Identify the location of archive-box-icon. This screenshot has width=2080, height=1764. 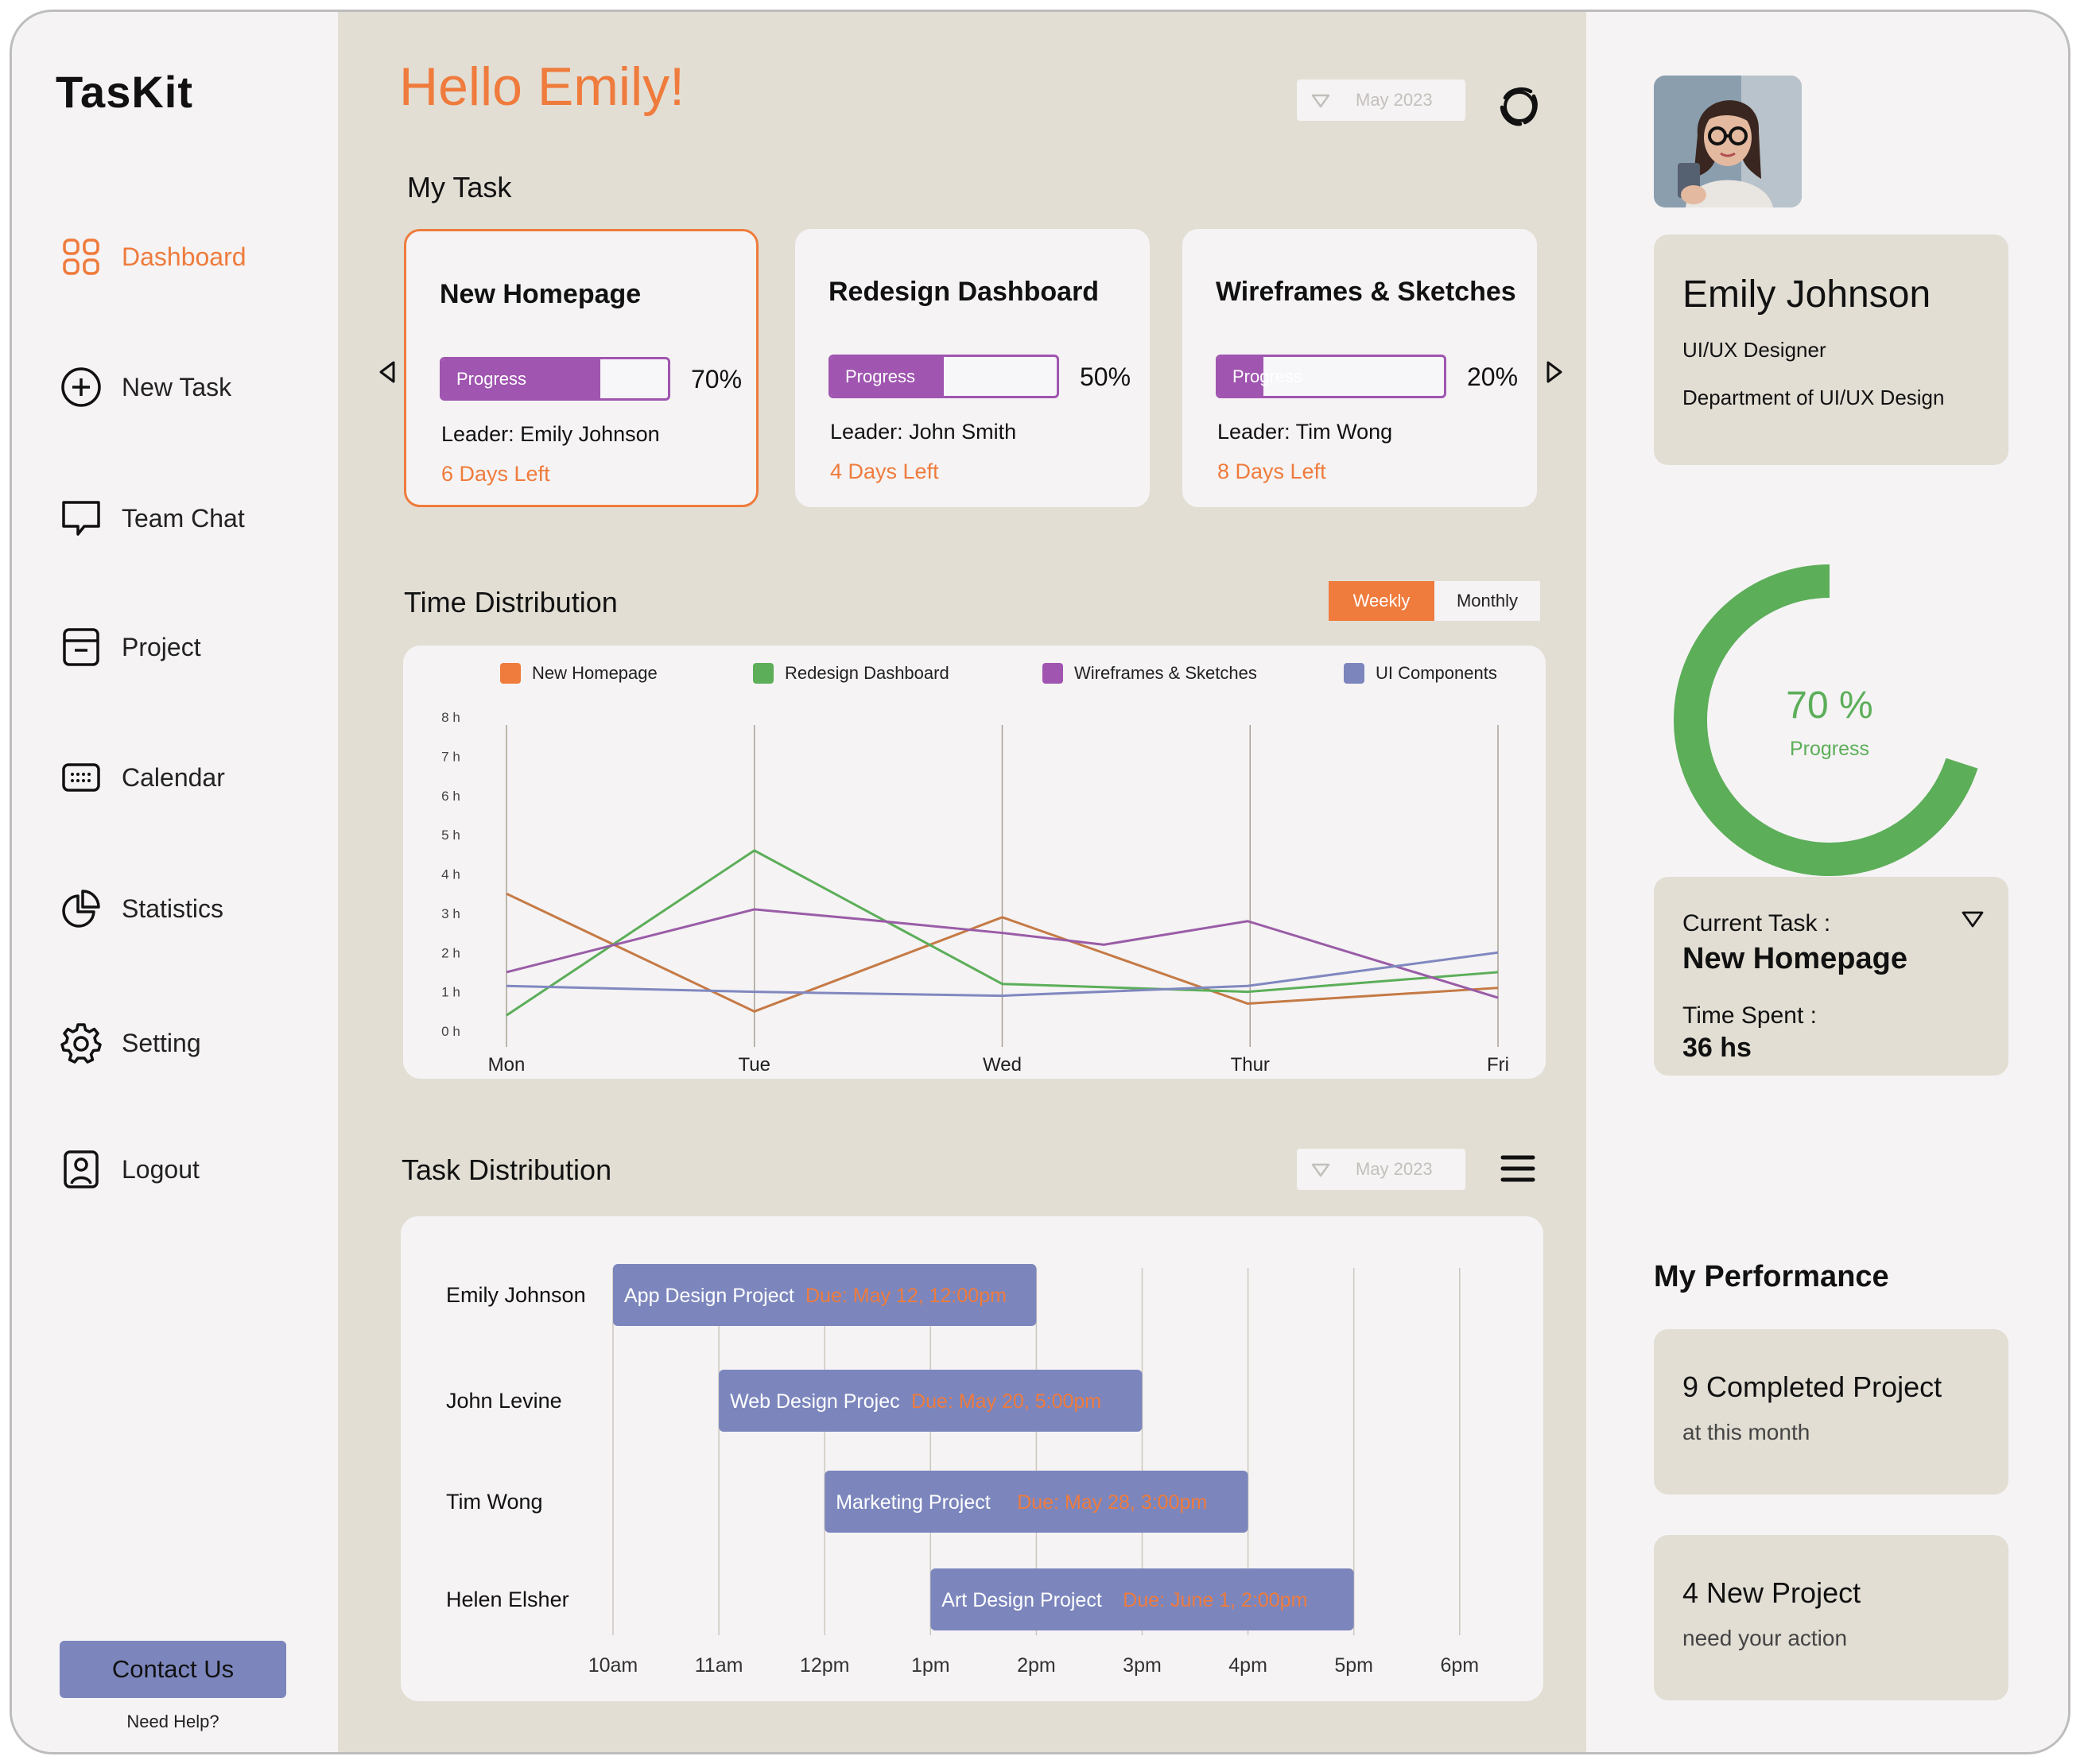
(81, 647).